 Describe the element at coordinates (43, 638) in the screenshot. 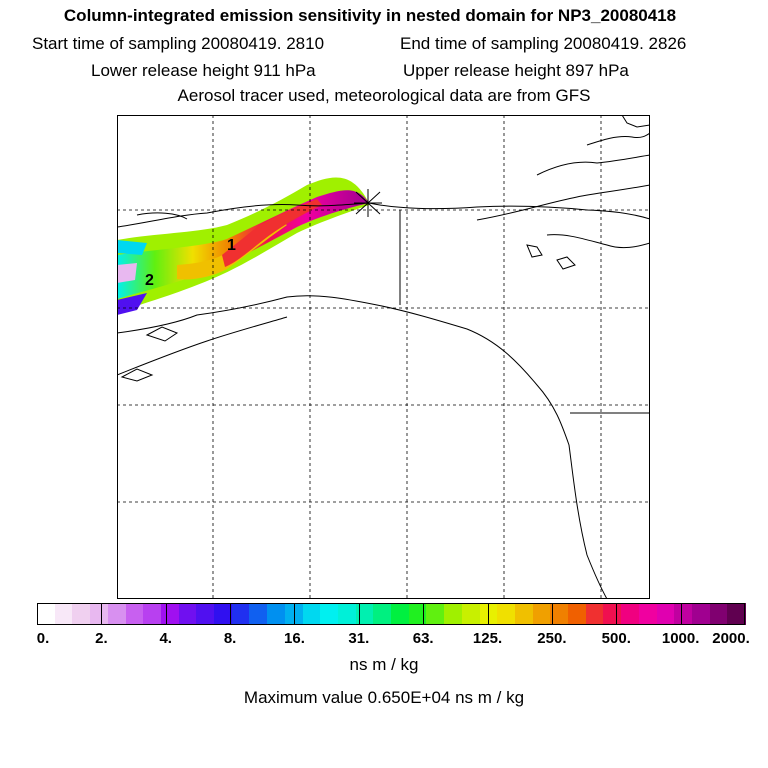

I see `colorbar-tick-label: 0.` at that location.